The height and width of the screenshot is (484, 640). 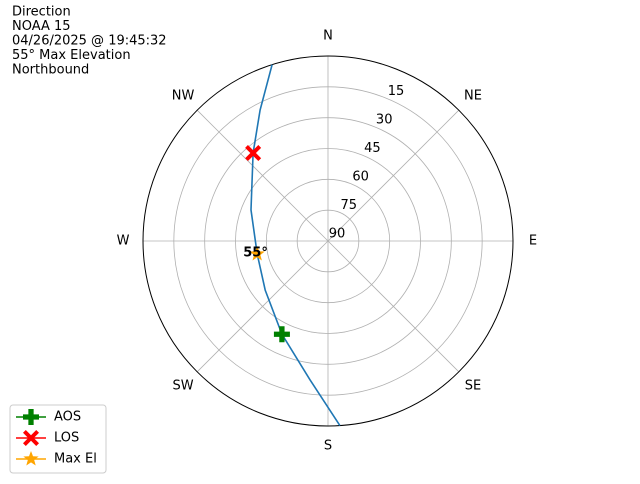 What do you see at coordinates (328, 446) in the screenshot?
I see `theta-tick-label: S` at bounding box center [328, 446].